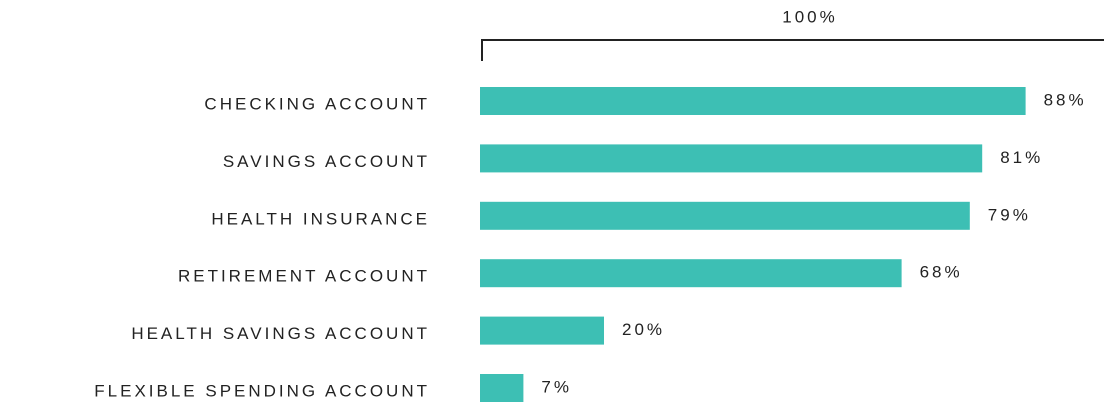 This screenshot has height=408, width=1104. I want to click on category-label: FLEXIBLE SPENDING ACCOUNT, so click(262, 390).